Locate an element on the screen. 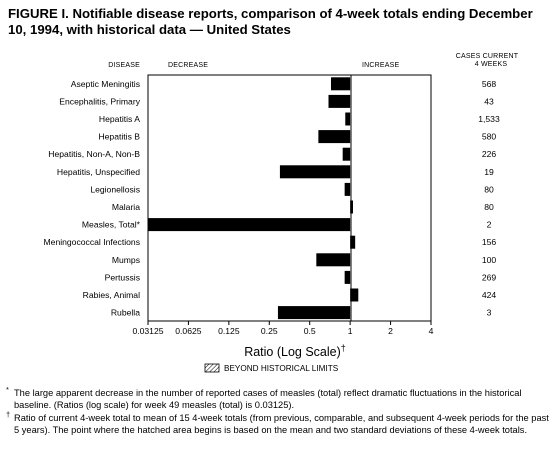 The width and height of the screenshot is (554, 467). x-axis-title-mark: † is located at coordinates (343, 348).